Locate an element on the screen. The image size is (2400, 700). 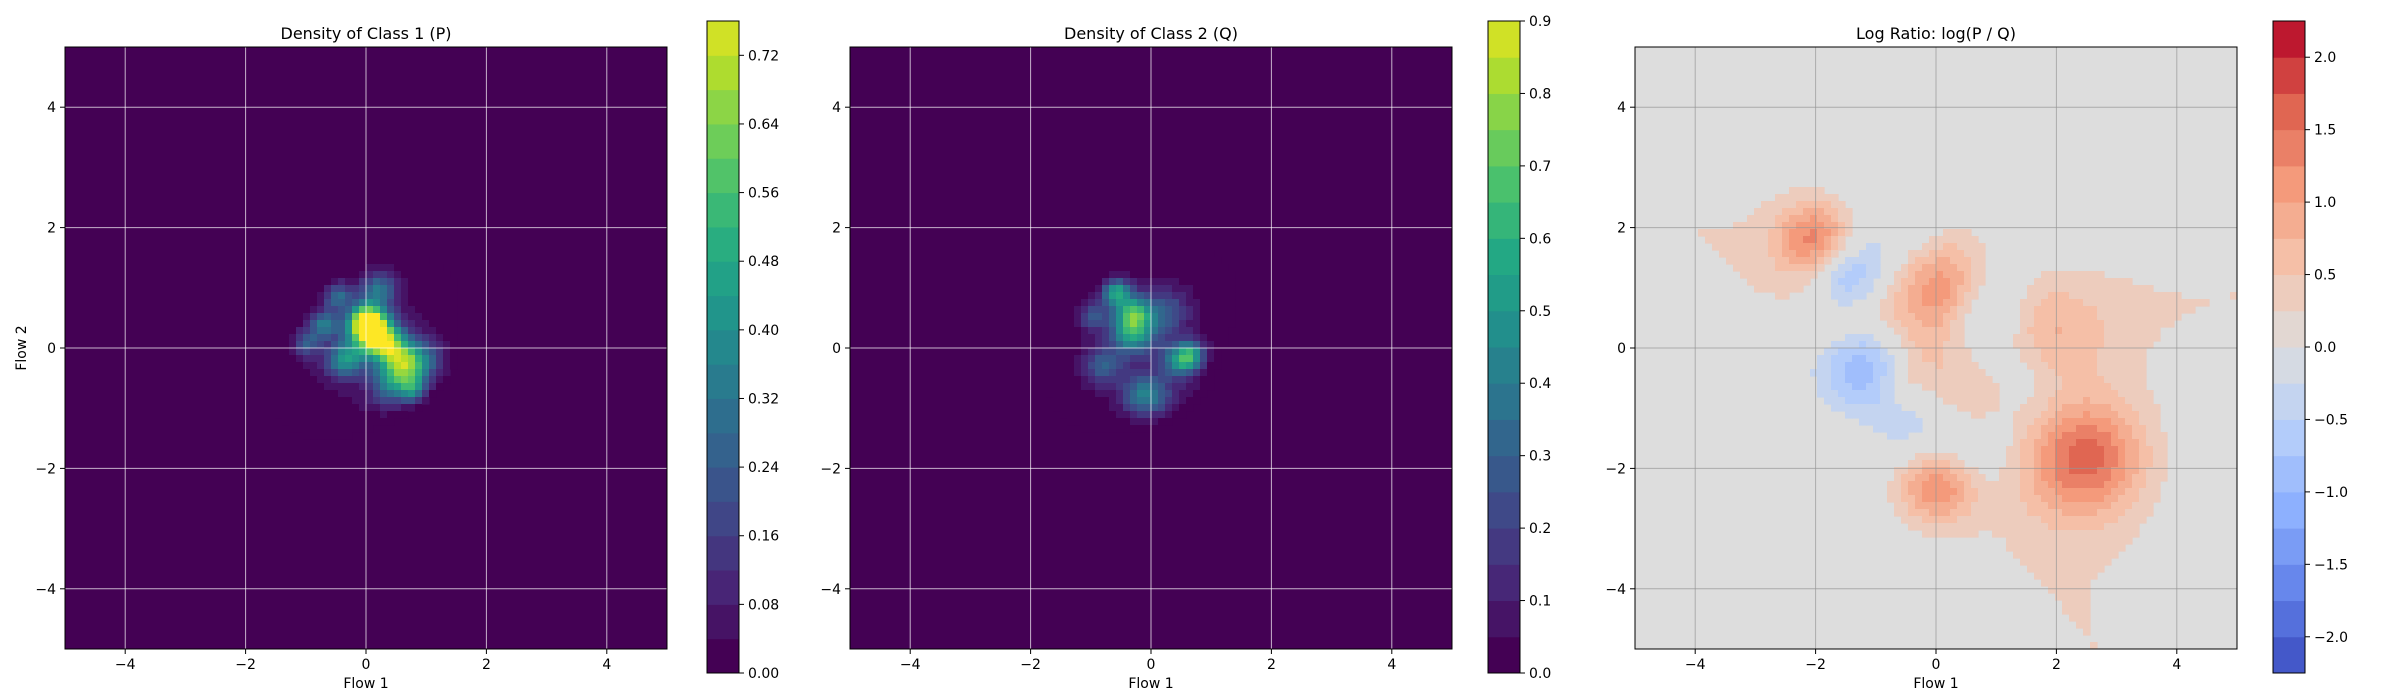
colorbar-level is located at coordinates (1504, 39).